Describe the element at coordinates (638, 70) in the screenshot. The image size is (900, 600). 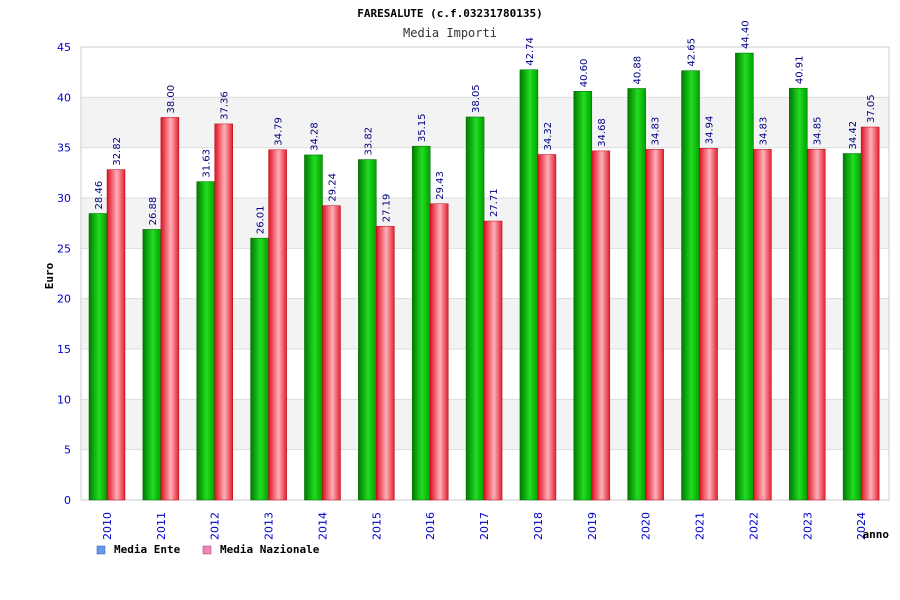
I see `data-label: 40.88` at that location.